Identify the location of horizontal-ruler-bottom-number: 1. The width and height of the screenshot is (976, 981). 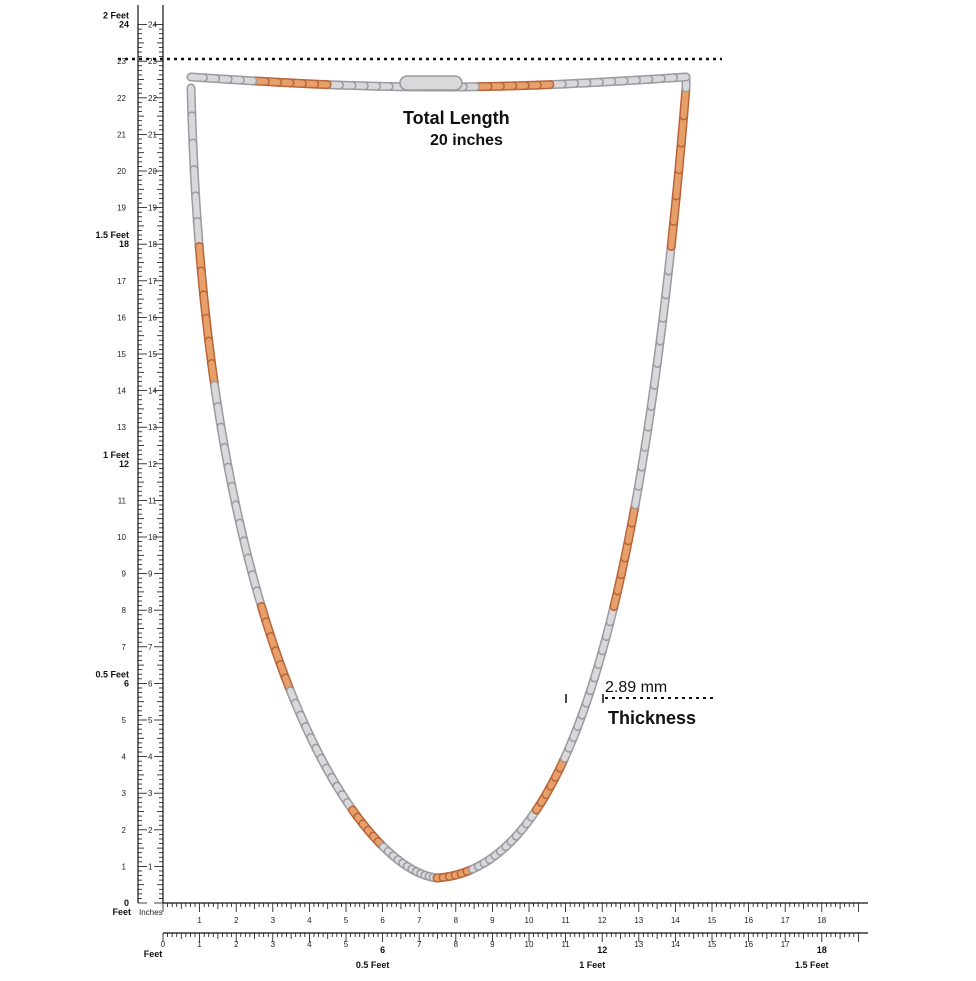
(199, 944).